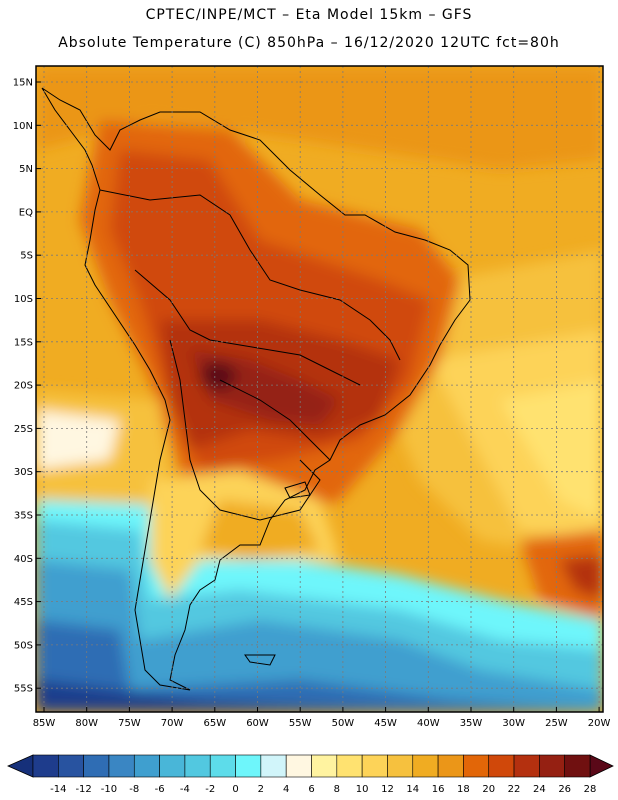  What do you see at coordinates (23, 559) in the screenshot?
I see `lat-label: 40S` at bounding box center [23, 559].